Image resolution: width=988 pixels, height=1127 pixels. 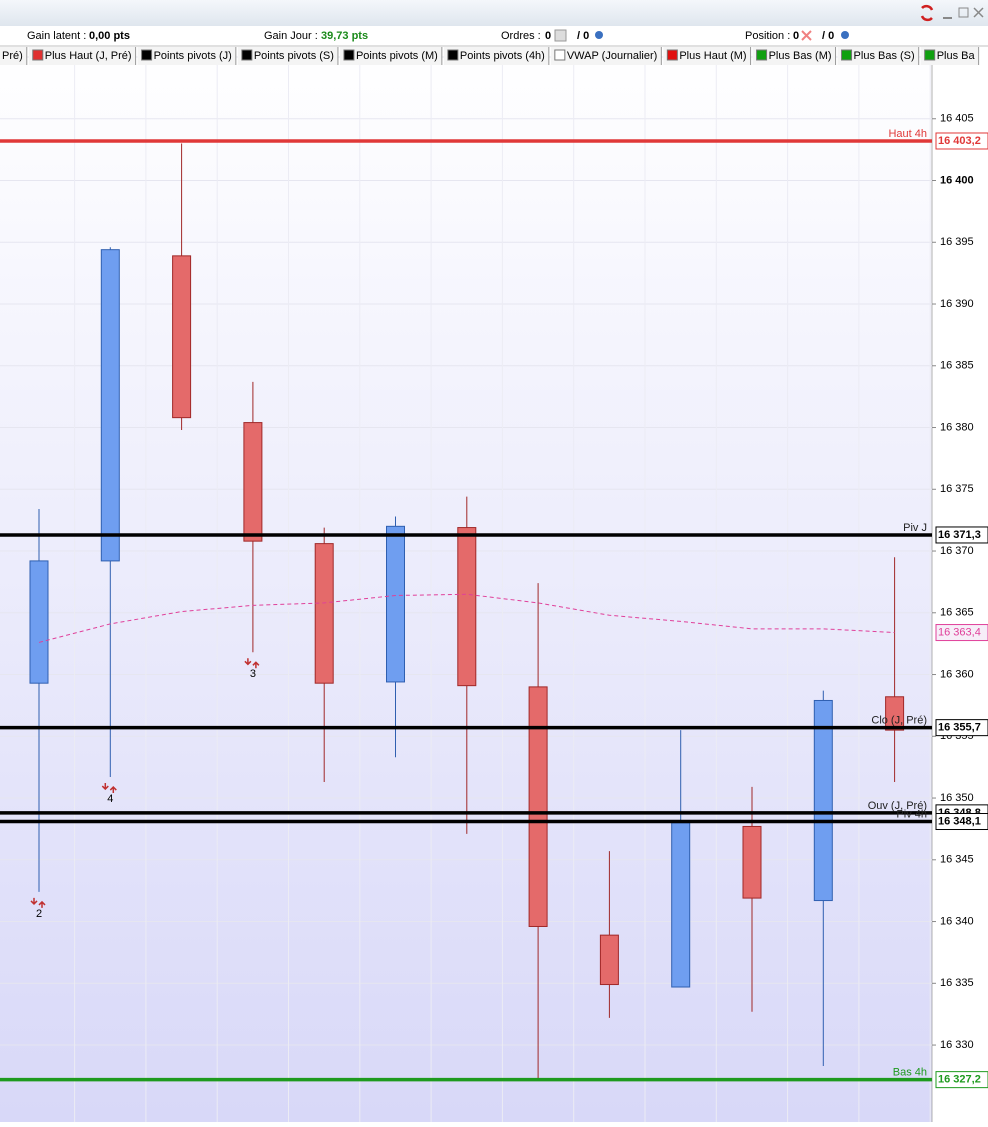 What do you see at coordinates (110, 799) in the screenshot?
I see `trade-label: 4` at bounding box center [110, 799].